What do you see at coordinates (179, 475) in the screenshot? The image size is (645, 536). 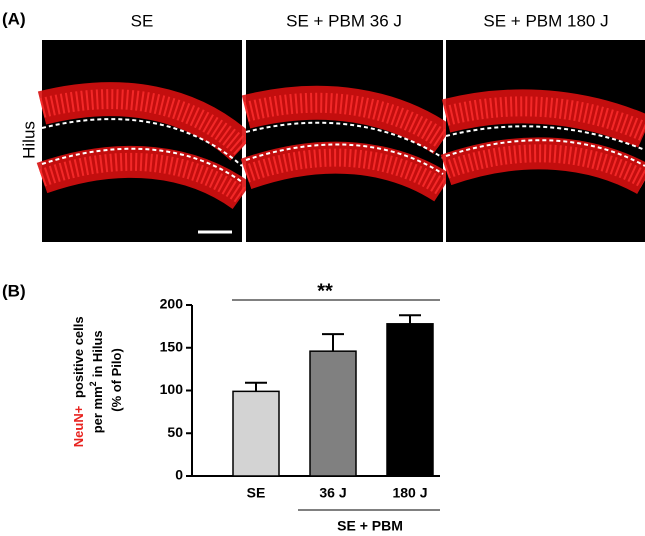 I see `y-tick-label: 0` at bounding box center [179, 475].